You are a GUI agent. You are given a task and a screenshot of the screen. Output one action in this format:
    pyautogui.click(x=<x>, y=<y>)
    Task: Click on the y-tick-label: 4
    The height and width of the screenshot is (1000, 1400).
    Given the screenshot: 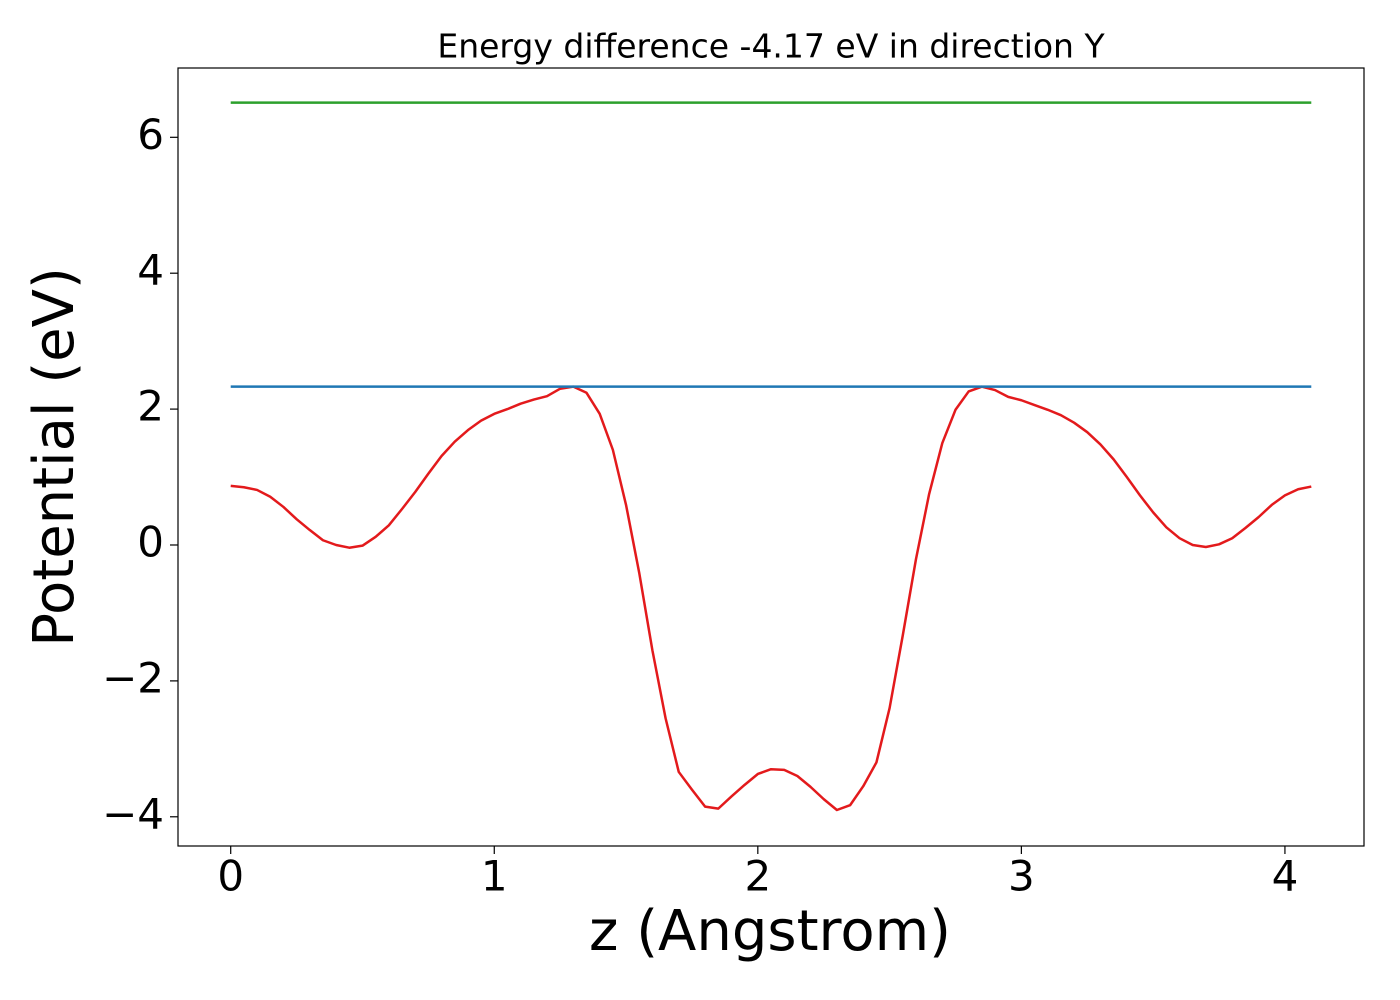 What is the action you would take?
    pyautogui.click(x=150, y=270)
    